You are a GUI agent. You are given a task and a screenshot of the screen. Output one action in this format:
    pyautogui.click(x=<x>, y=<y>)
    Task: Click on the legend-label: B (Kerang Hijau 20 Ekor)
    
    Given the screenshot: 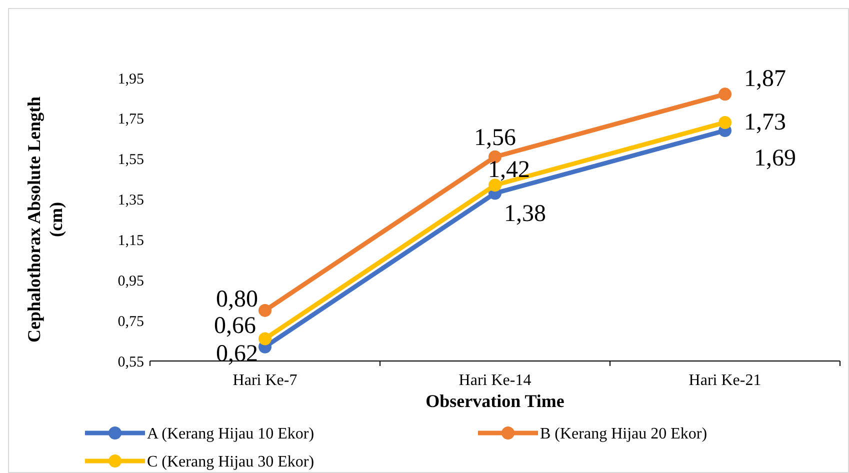 What is the action you would take?
    pyautogui.click(x=624, y=434)
    